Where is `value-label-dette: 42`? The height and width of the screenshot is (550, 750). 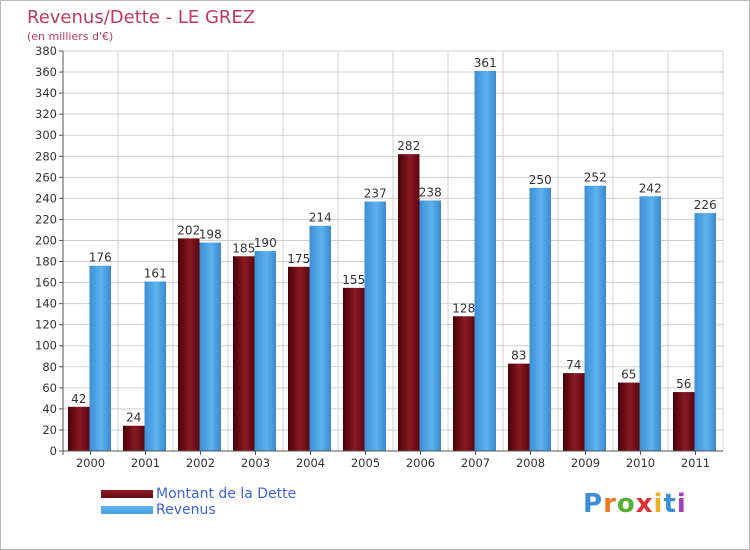
value-label-dette: 42 is located at coordinates (78, 399).